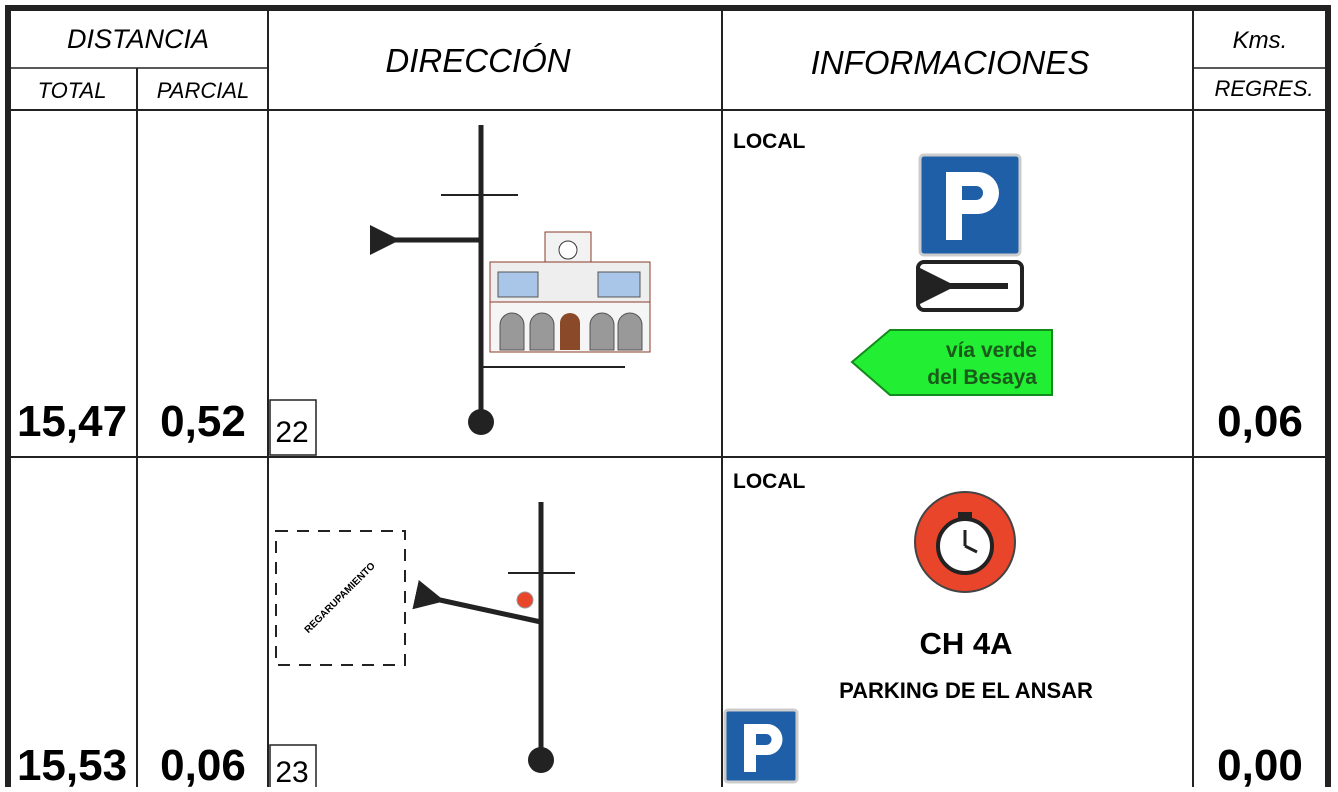  Describe the element at coordinates (203, 90) in the screenshot. I see `header-parcial: PARCIAL` at that location.